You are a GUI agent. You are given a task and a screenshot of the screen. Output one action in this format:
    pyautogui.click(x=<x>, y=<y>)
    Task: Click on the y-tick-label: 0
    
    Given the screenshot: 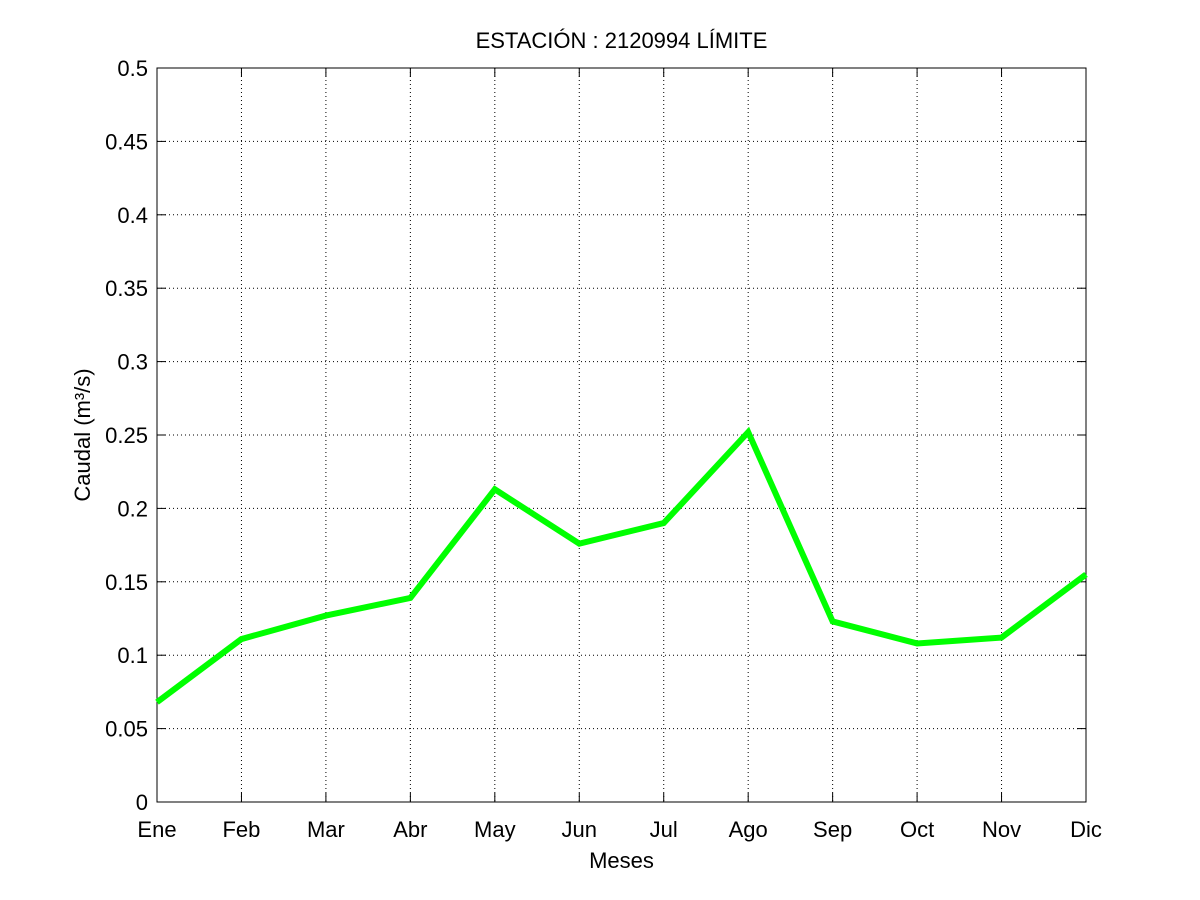 What is the action you would take?
    pyautogui.click(x=142, y=802)
    